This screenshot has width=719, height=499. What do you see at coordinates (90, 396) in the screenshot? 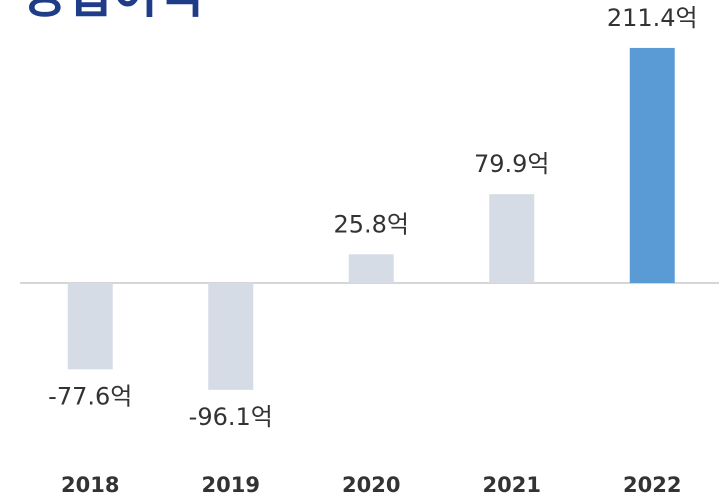
I see `value-label: -77.6억` at bounding box center [90, 396].